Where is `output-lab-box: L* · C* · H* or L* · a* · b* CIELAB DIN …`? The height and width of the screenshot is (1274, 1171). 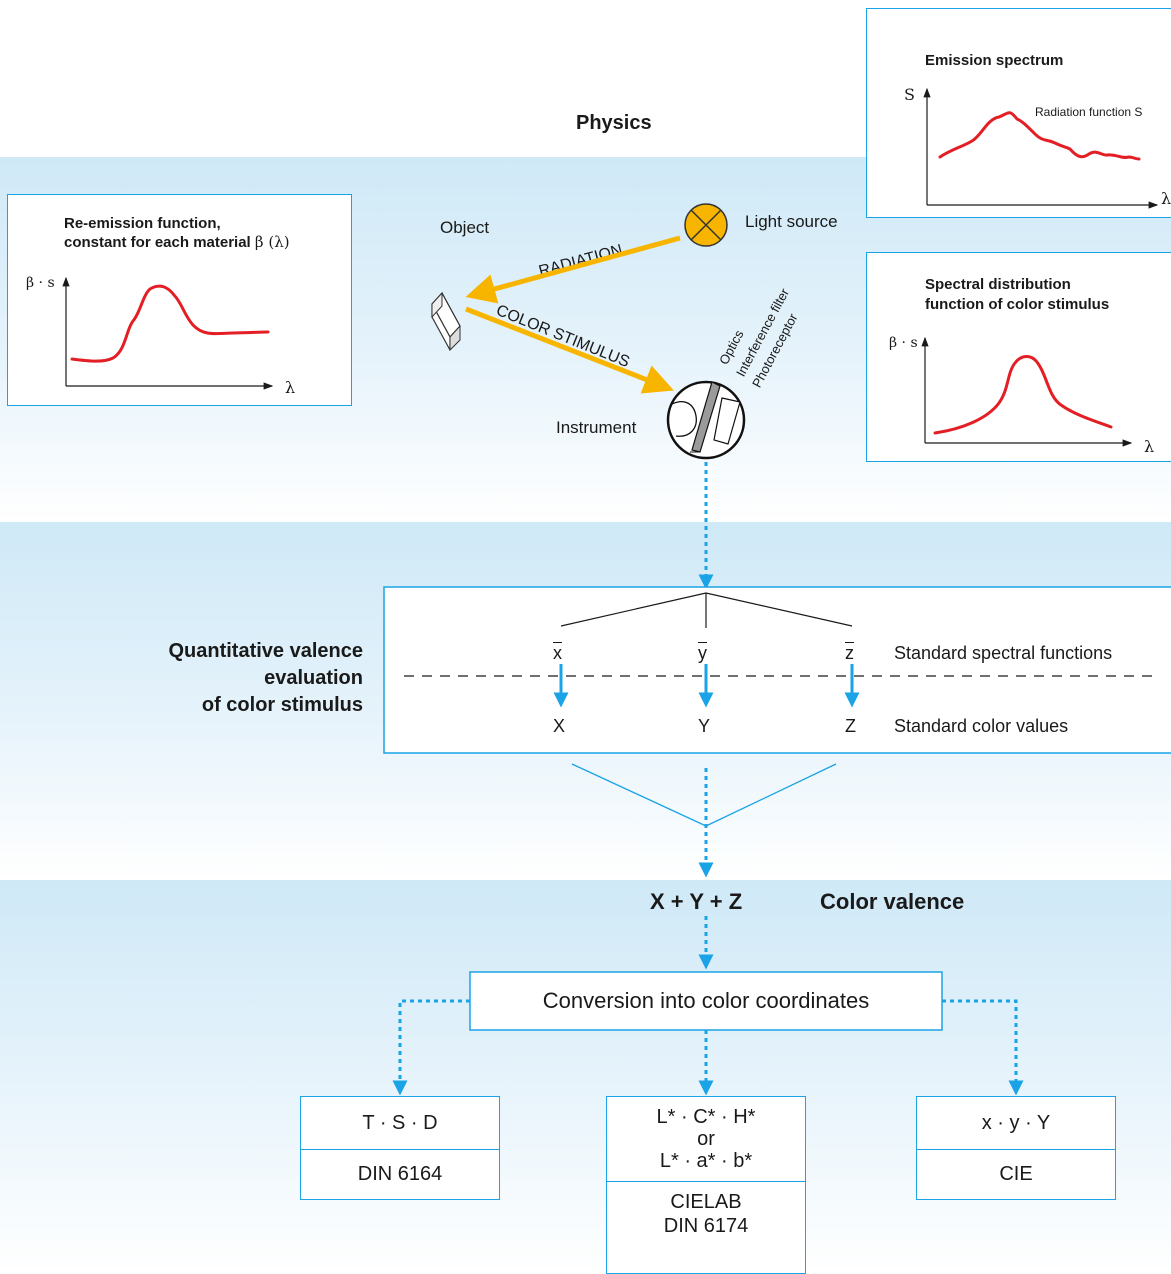
output-lab-box: L* · C* · H* or L* · a* · b* CIELAB DIN … is located at coordinates (706, 1185).